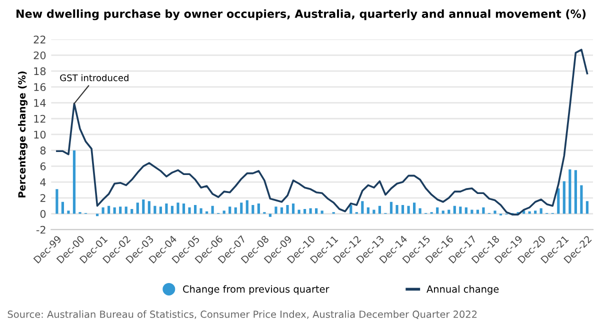  What do you see at coordinates (40, 71) in the screenshot?
I see `y-tick-label: 18` at bounding box center [40, 71].